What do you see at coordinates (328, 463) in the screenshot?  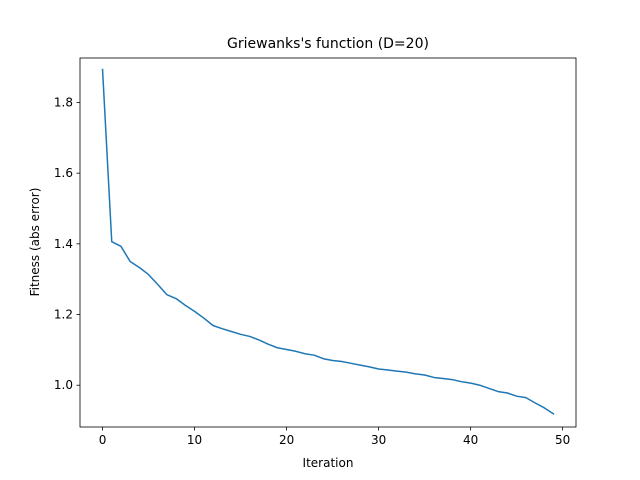 I see `x-axis-label: Iteration` at bounding box center [328, 463].